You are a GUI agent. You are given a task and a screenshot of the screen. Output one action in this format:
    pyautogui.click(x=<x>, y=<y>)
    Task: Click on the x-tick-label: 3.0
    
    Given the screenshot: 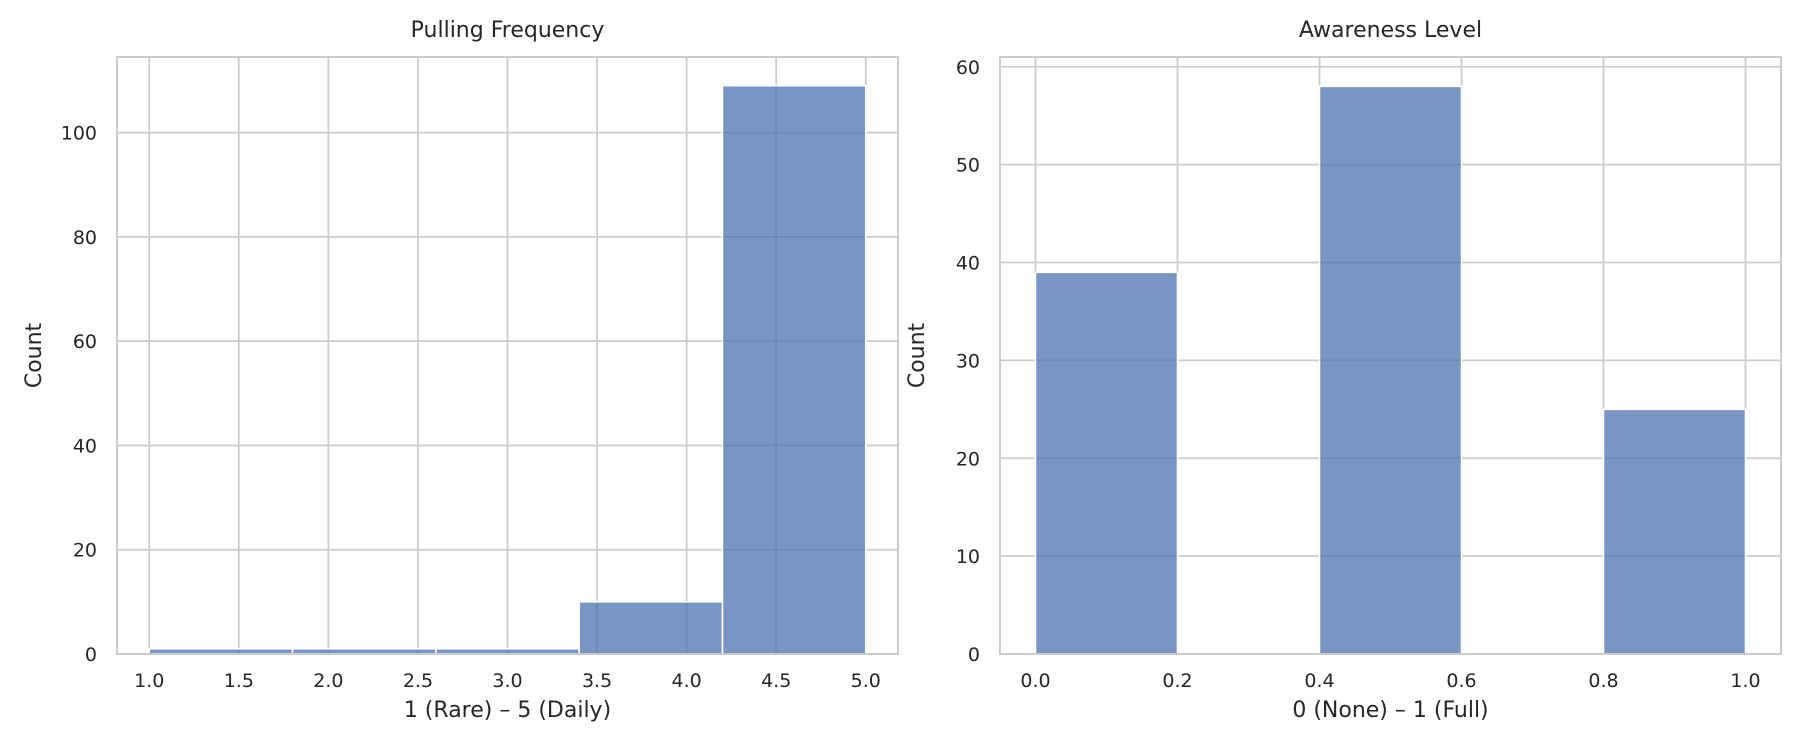 What is the action you would take?
    pyautogui.click(x=507, y=681)
    